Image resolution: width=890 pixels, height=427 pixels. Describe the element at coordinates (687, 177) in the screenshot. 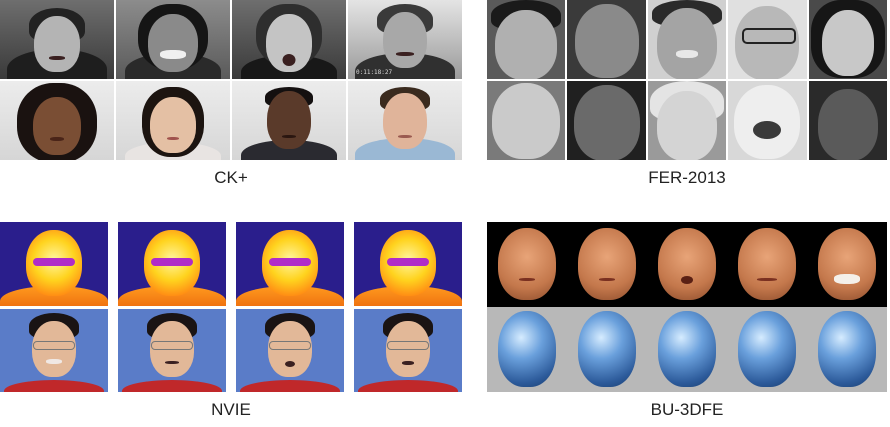

I see `fer-2013-caption: FER-2013` at that location.